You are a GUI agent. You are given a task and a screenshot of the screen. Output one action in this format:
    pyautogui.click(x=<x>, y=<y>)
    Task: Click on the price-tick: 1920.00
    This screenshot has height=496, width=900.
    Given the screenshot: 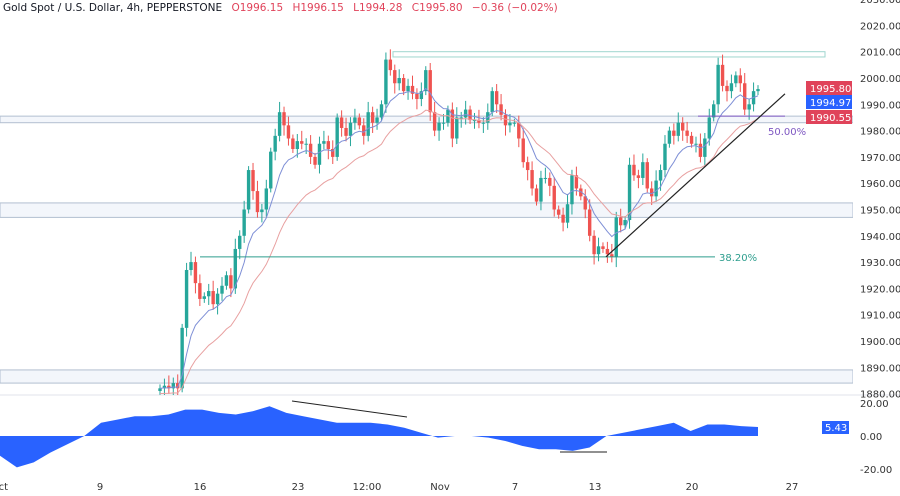 What is the action you would take?
    pyautogui.click(x=880, y=289)
    